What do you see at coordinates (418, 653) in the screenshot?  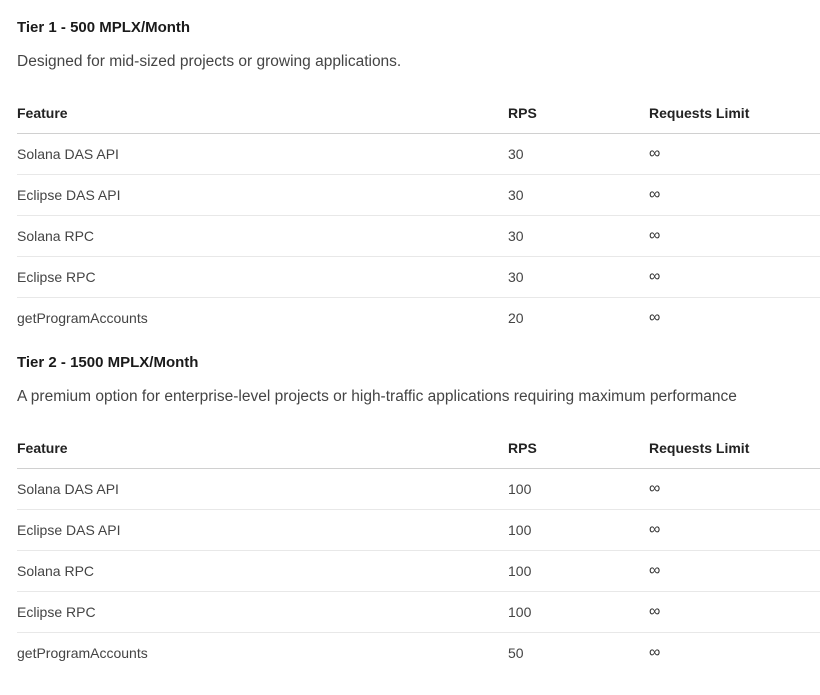 I see `table-row: getProgramAccounts 50 ∞` at bounding box center [418, 653].